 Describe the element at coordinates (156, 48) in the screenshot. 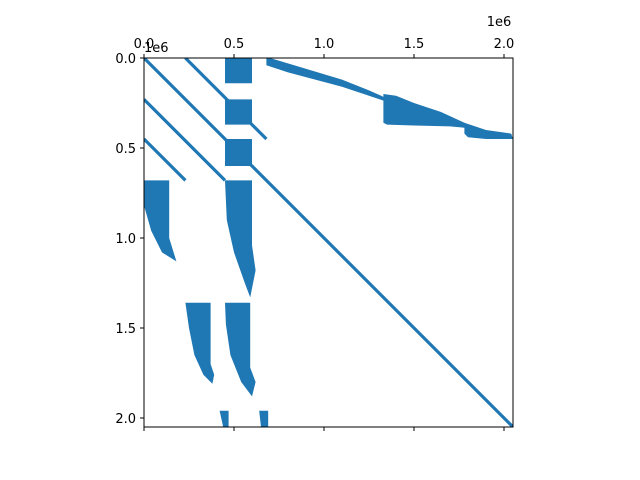

I see `y-offset-label: 1e6` at that location.